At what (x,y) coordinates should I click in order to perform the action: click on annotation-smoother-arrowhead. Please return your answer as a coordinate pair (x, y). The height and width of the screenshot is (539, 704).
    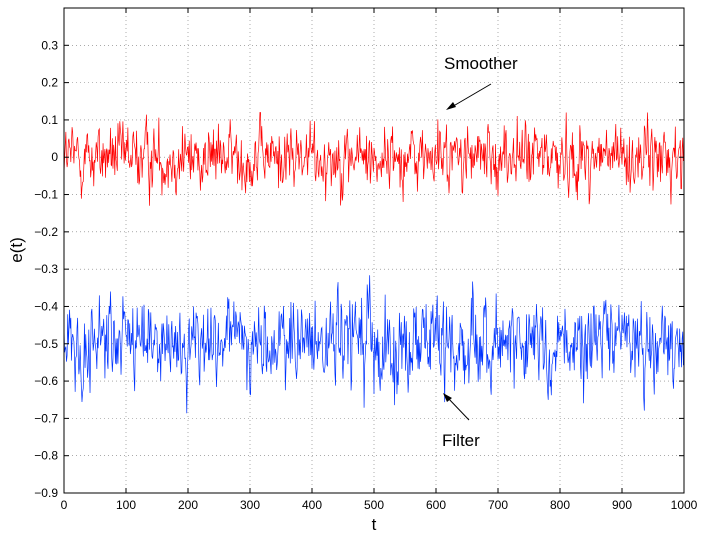
    Looking at the image, I should click on (451, 106).